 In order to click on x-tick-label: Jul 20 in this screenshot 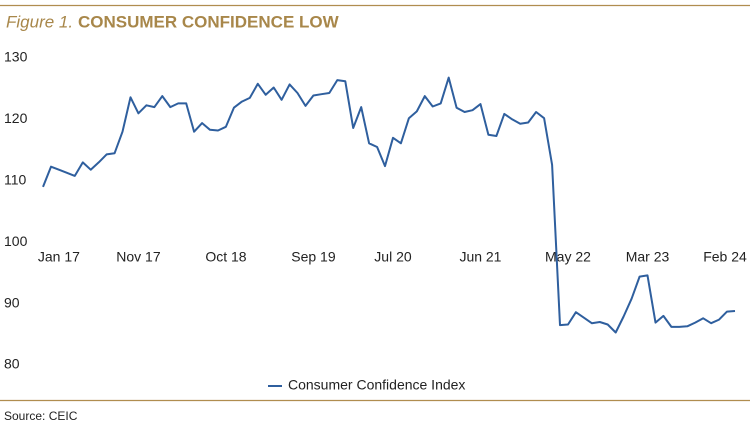, I will do `click(393, 257)`.